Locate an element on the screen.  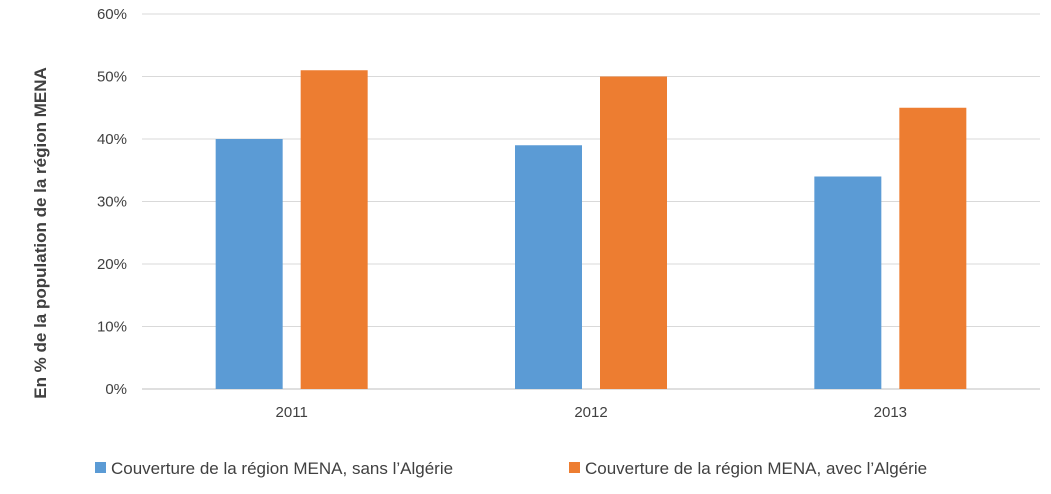
y-tick-label: 50% is located at coordinates (112, 77).